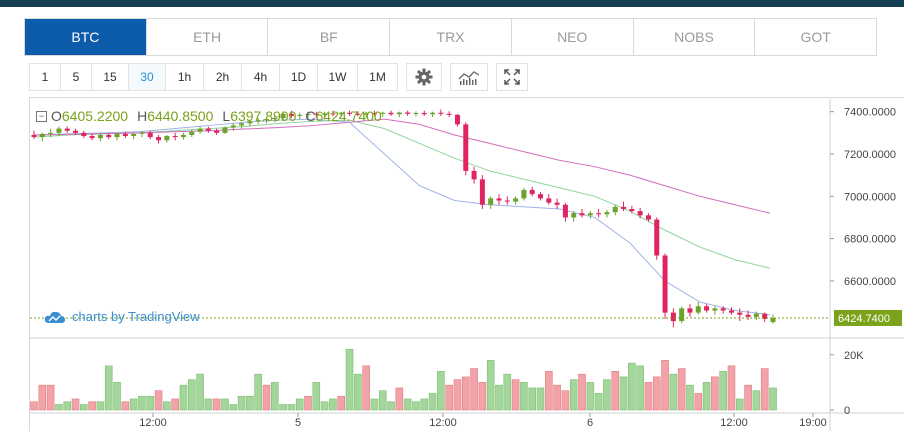 This screenshot has width=904, height=431. I want to click on interval-1w: 1W, so click(337, 77).